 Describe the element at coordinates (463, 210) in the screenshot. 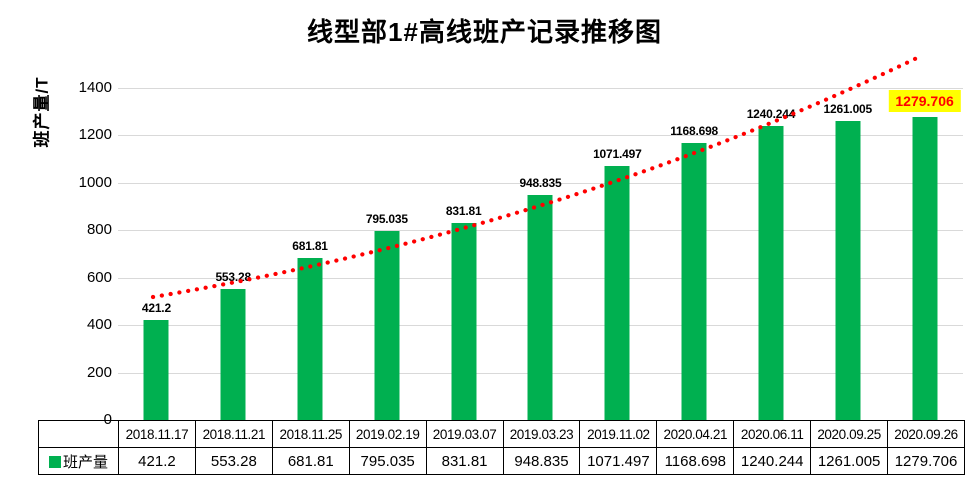

I see `data-label: 831.81` at that location.